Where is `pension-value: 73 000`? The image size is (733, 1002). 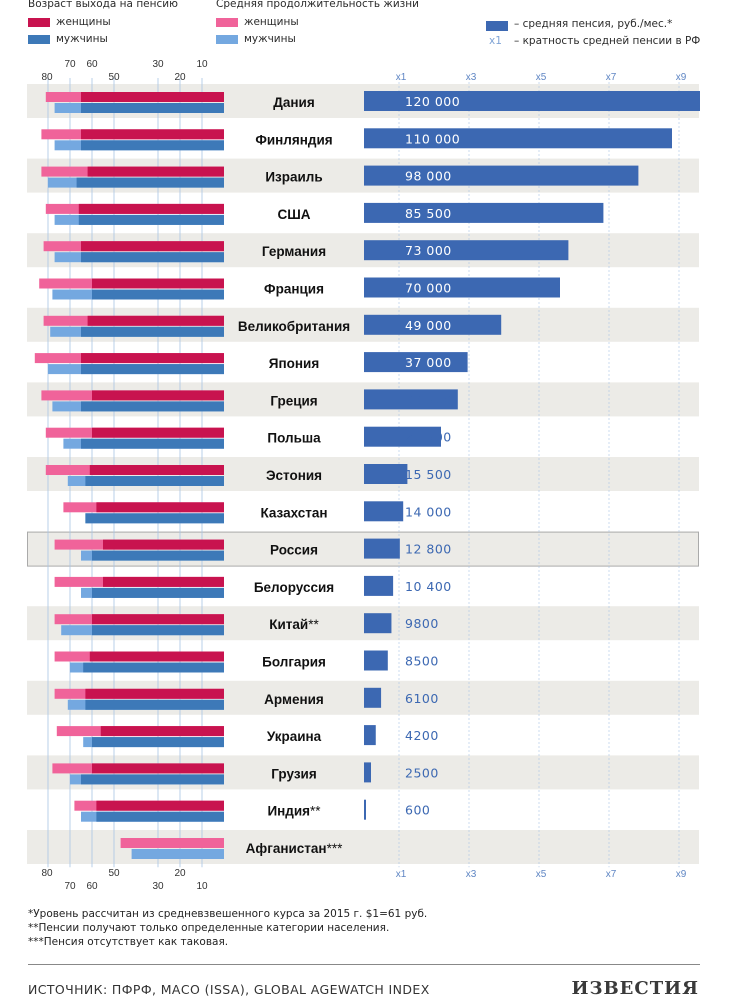 pension-value: 73 000 is located at coordinates (428, 250).